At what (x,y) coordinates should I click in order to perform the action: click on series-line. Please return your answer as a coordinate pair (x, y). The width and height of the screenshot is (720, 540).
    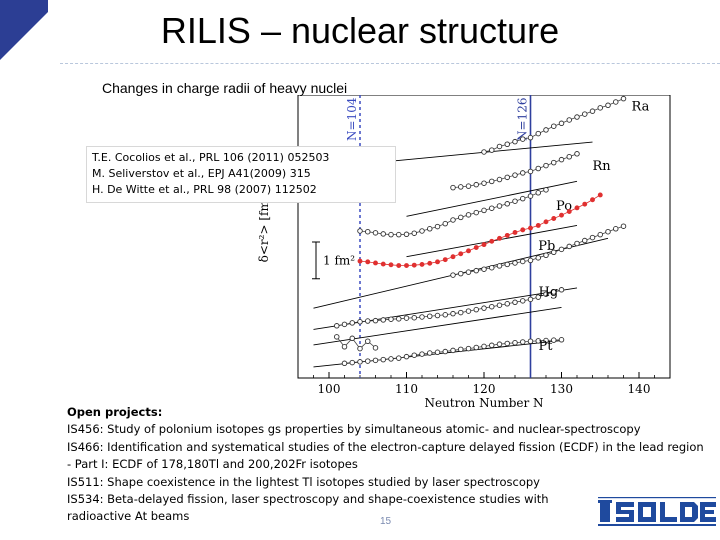
    Looking at the image, I should click on (515, 171).